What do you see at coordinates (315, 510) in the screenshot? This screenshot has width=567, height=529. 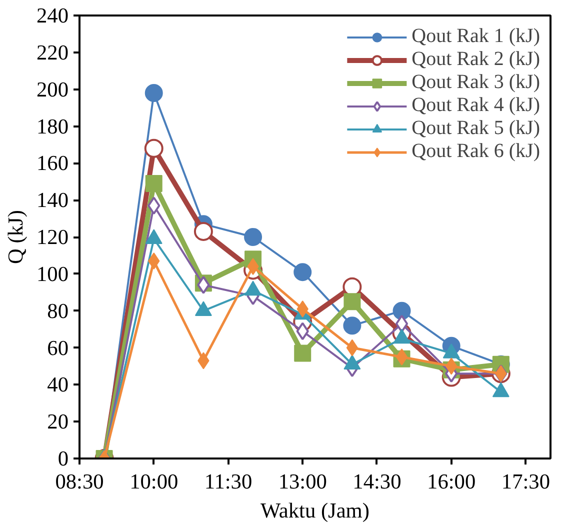 I see `x-axis-title: Waktu (Jam)` at bounding box center [315, 510].